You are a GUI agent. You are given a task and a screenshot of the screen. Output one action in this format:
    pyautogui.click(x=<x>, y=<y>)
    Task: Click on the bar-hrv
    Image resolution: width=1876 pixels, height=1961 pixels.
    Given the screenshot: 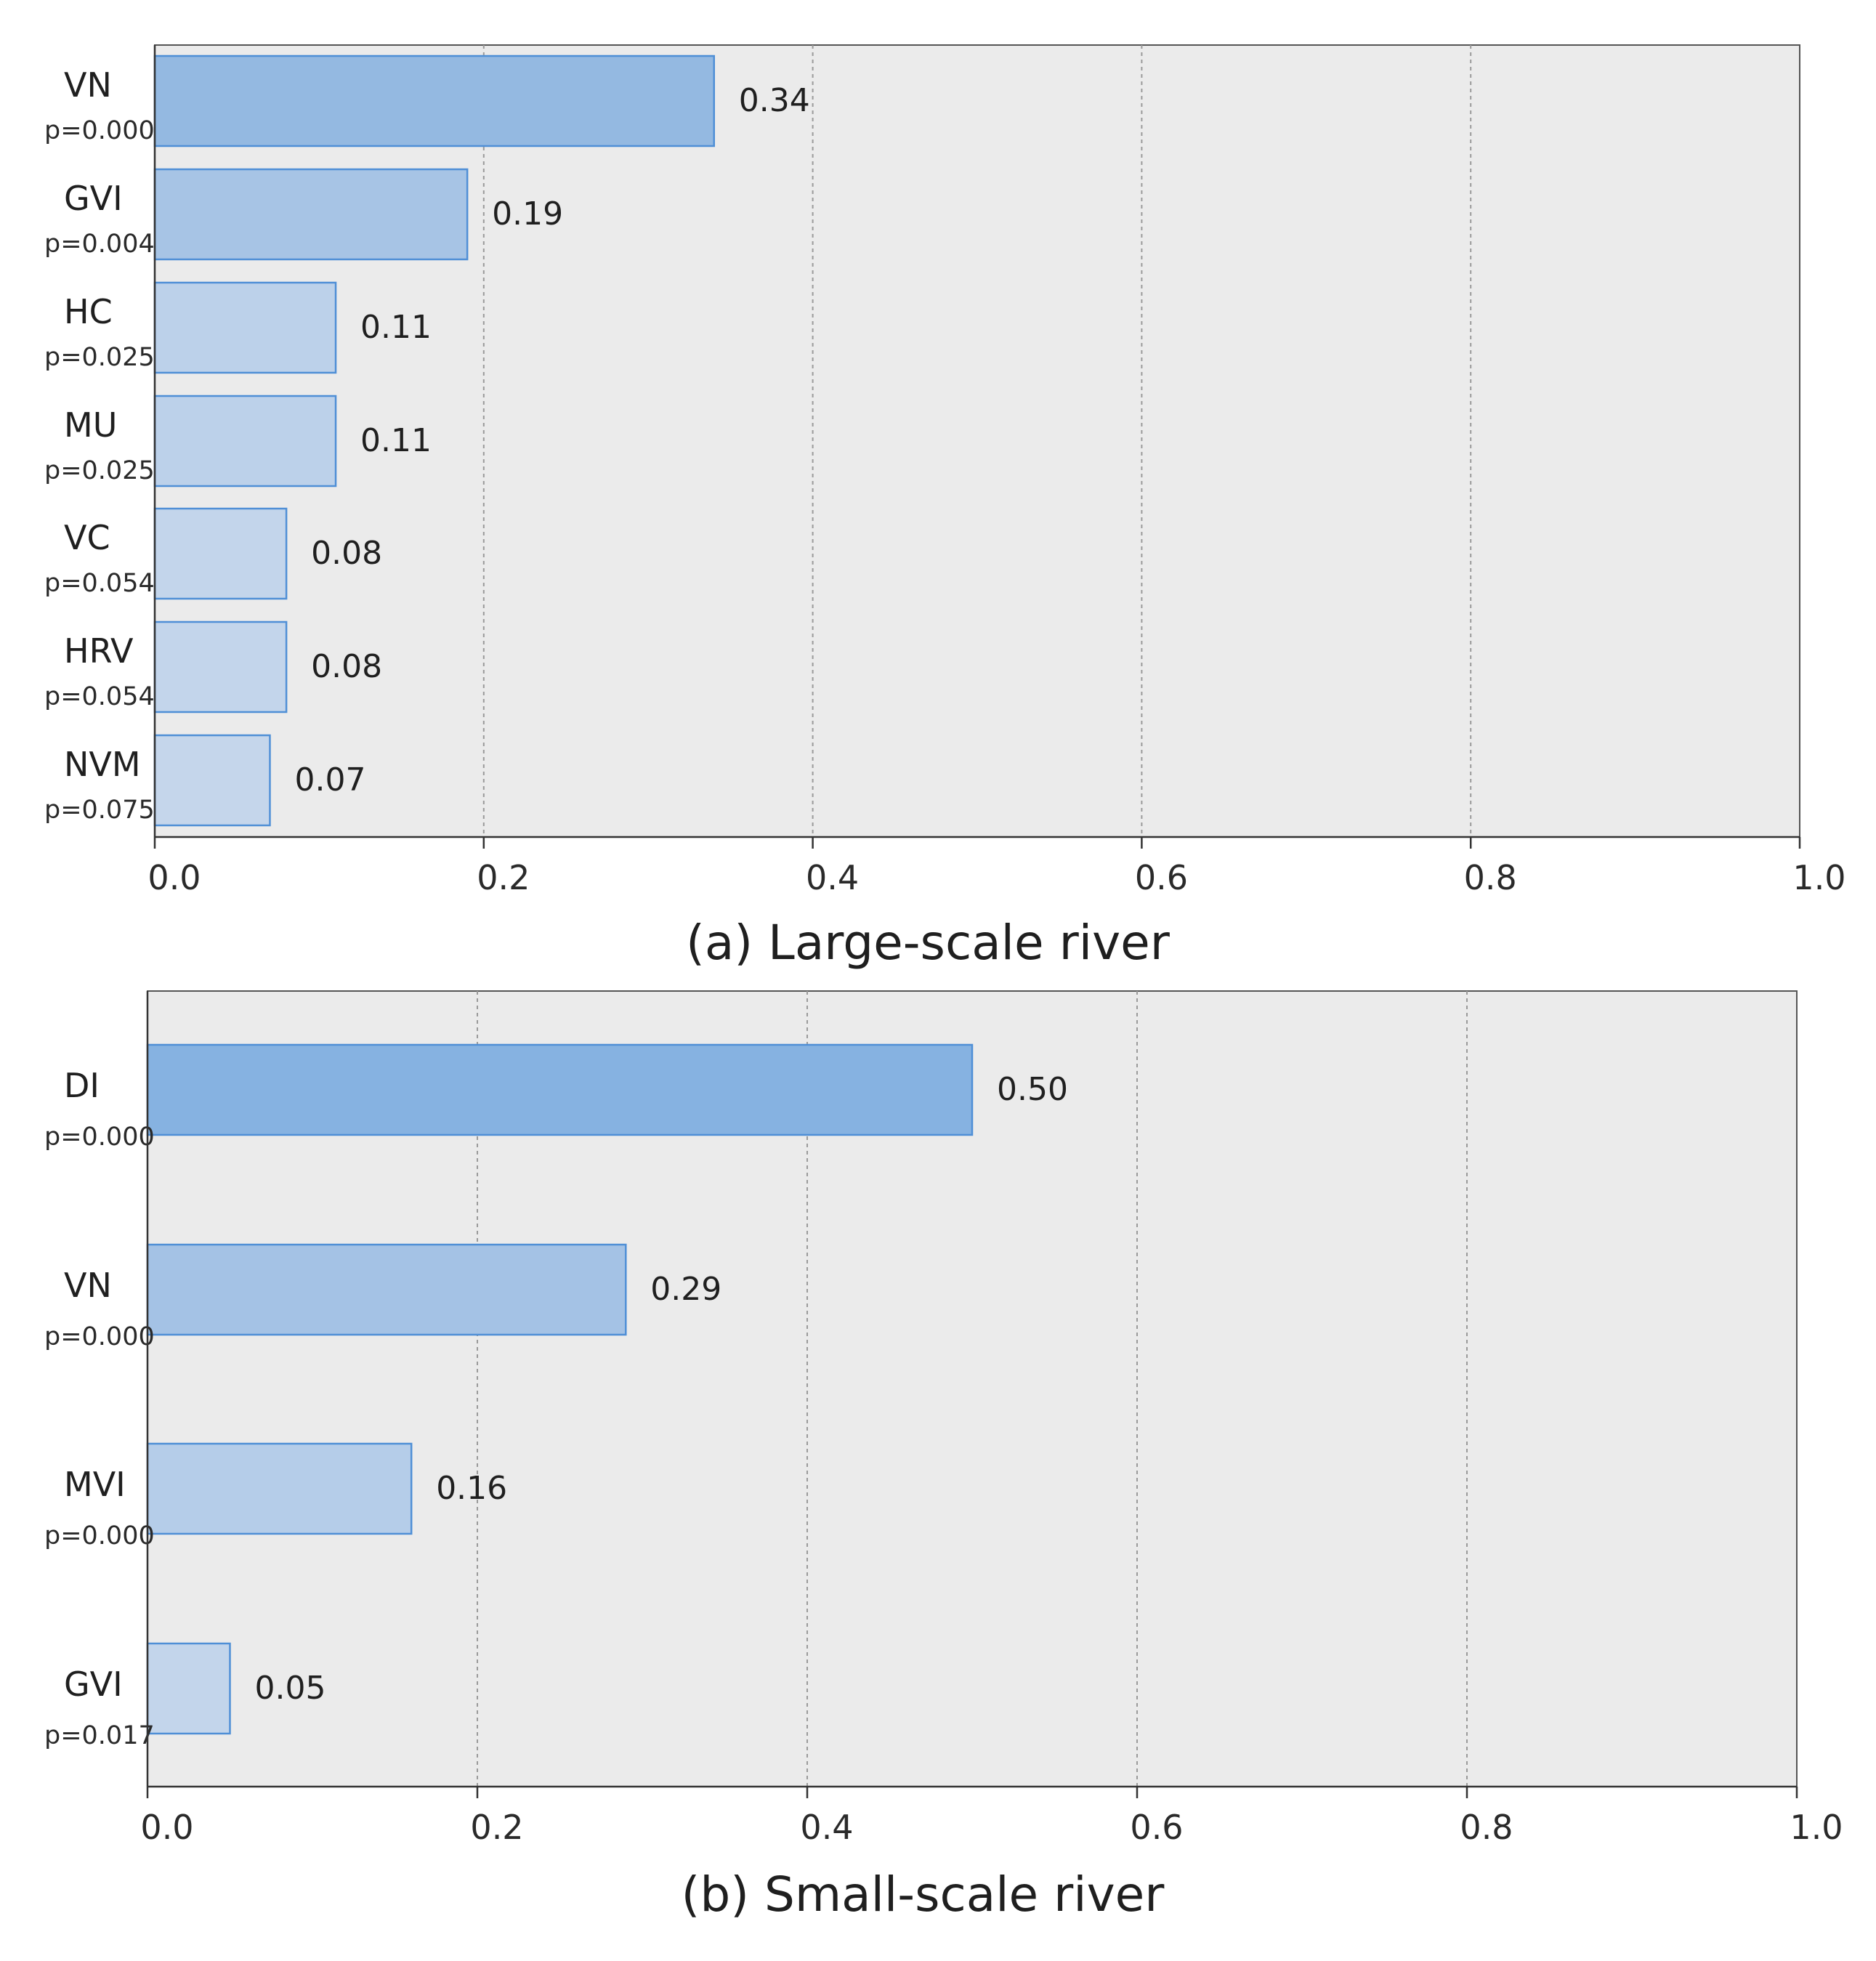 What is the action you would take?
    pyautogui.click(x=220, y=666)
    